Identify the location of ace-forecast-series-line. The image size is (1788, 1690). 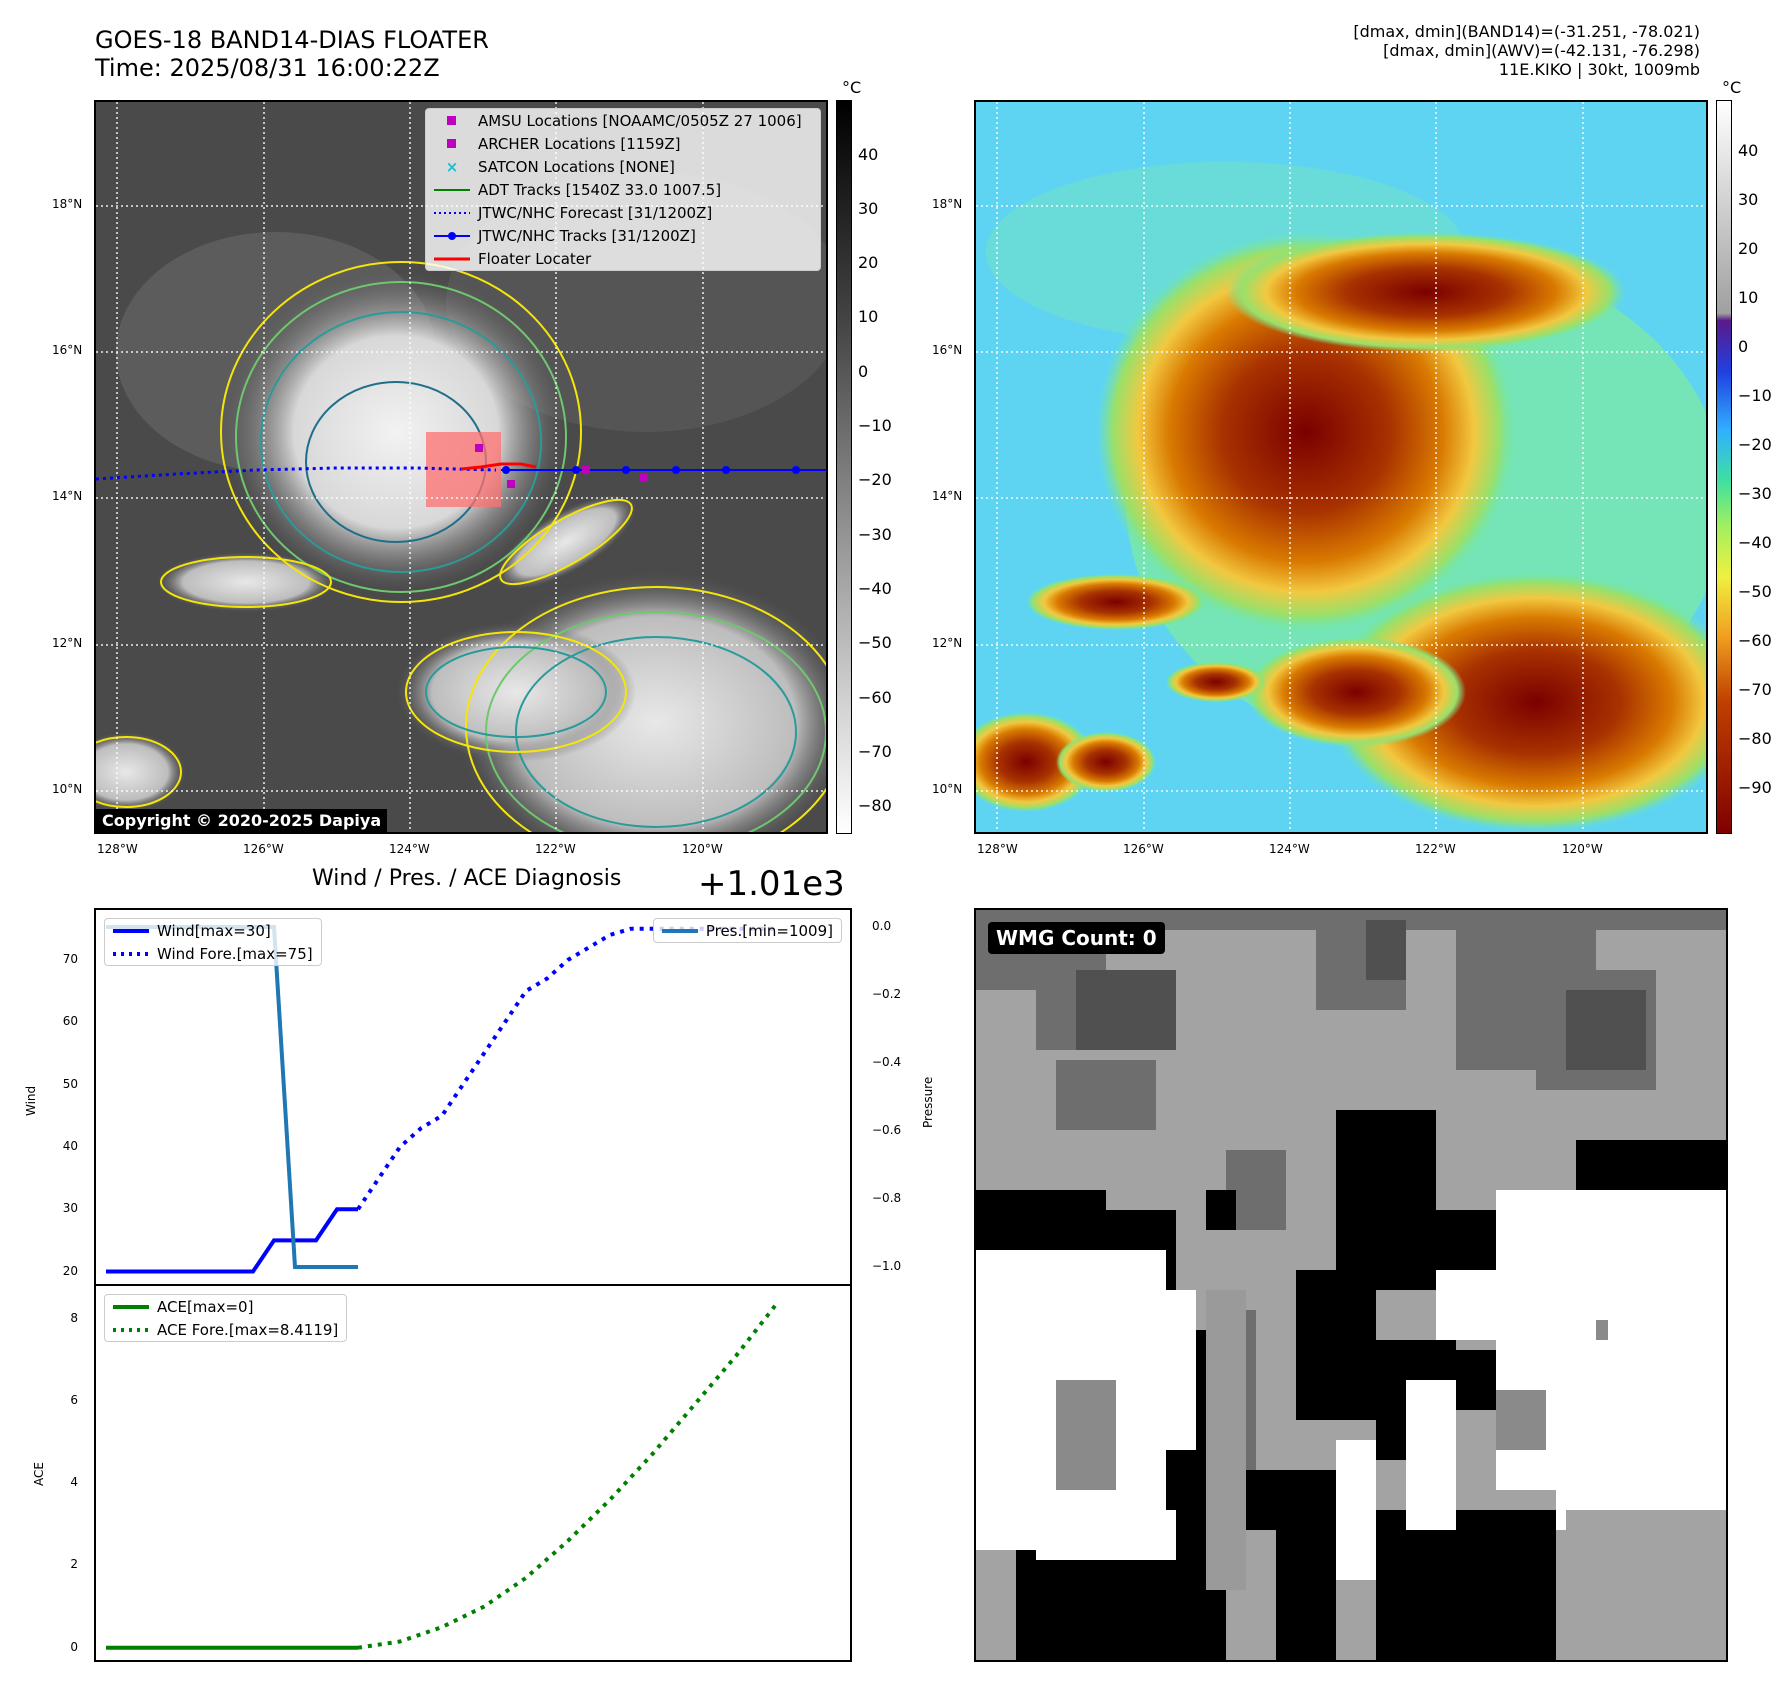
(568, 1475).